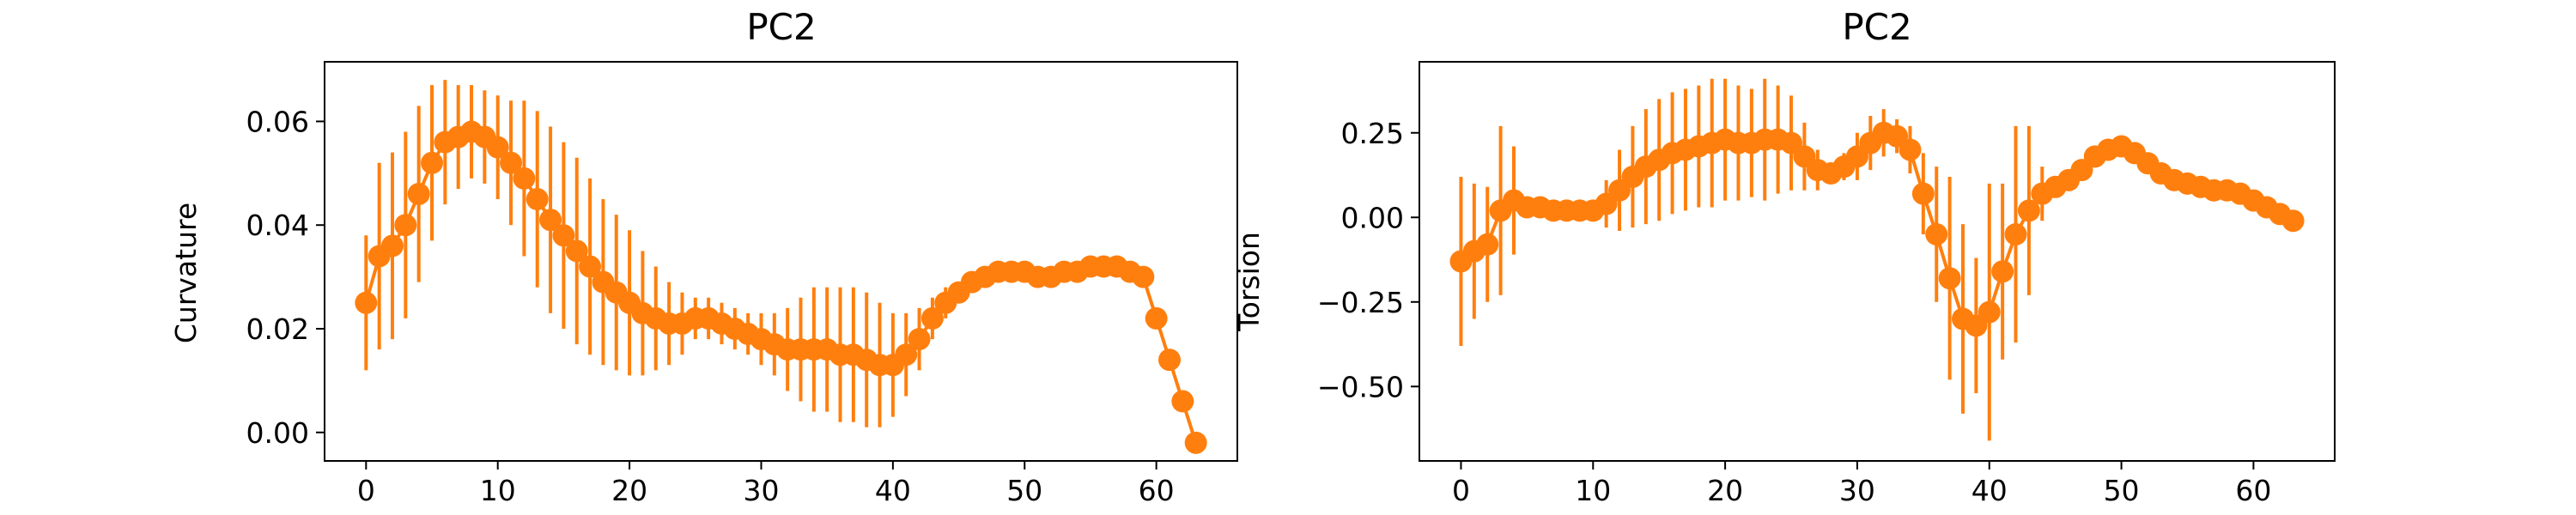 The image size is (2576, 515). What do you see at coordinates (1360, 302) in the screenshot?
I see `torsion-y-tick-label: −0.25` at bounding box center [1360, 302].